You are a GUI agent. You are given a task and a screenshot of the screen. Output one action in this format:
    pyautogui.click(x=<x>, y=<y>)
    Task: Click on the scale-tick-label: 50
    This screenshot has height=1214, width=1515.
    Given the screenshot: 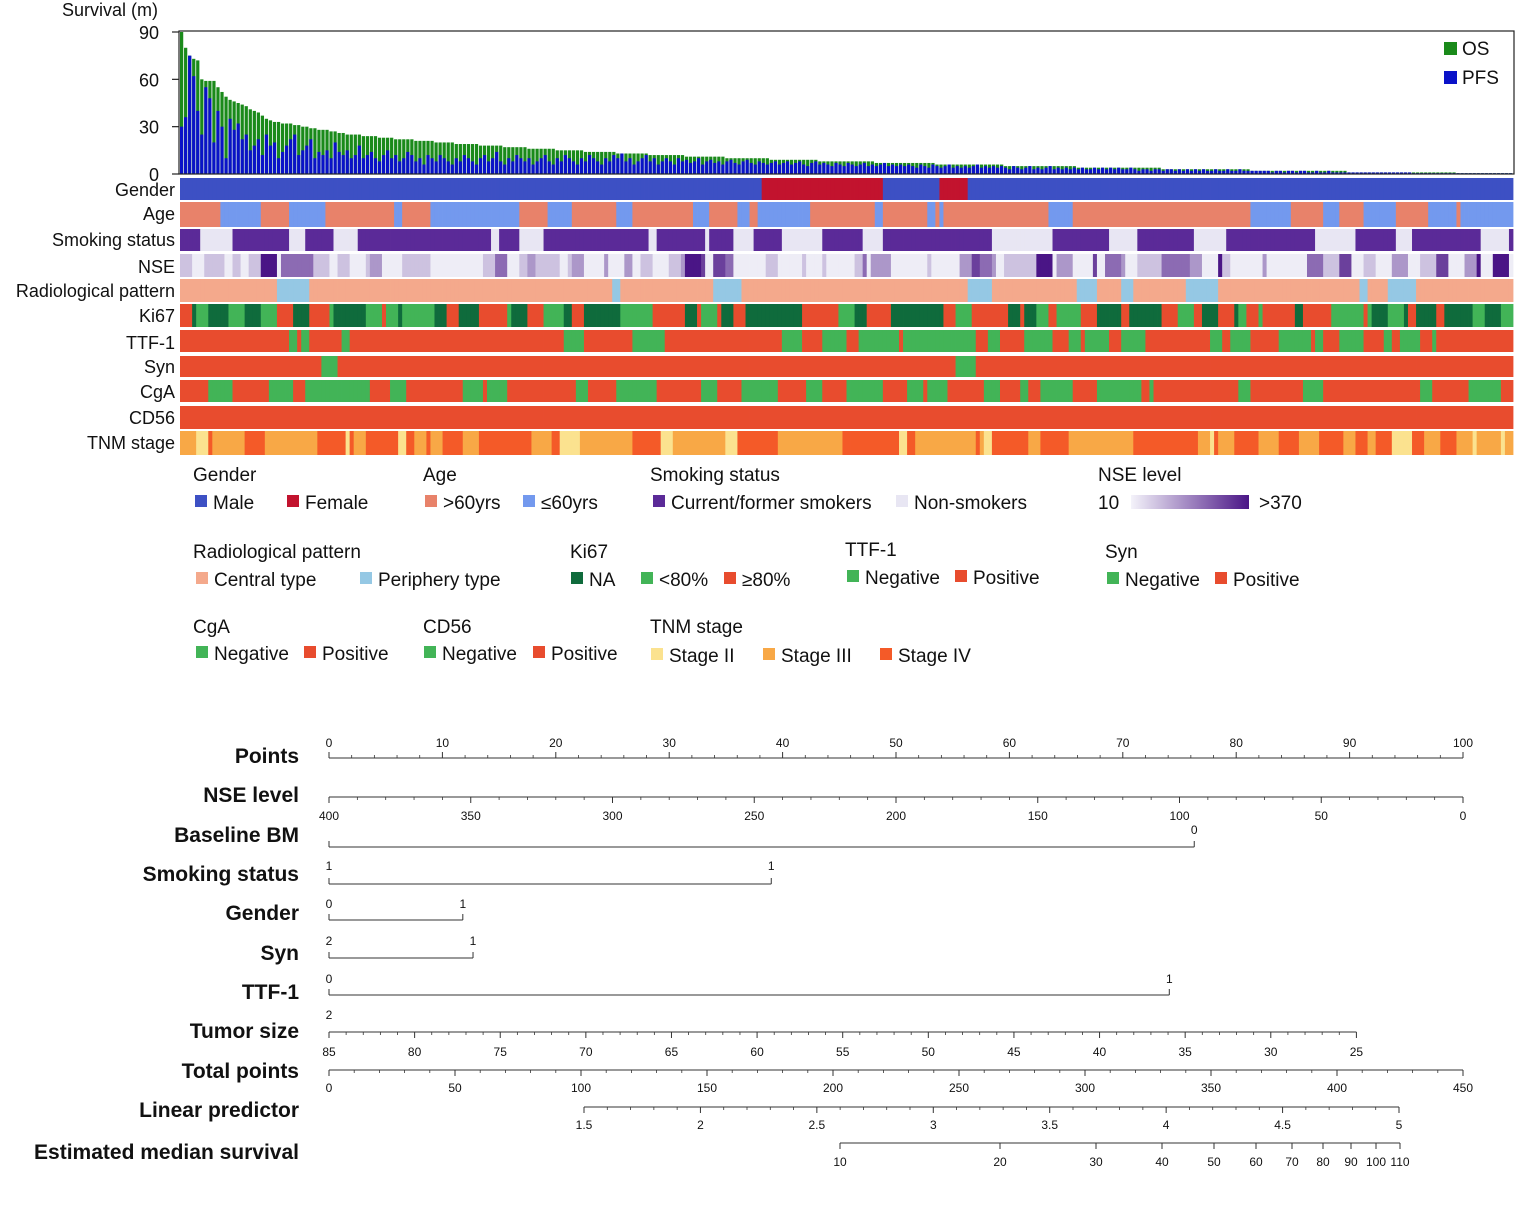 What is the action you would take?
    pyautogui.click(x=455, y=1088)
    